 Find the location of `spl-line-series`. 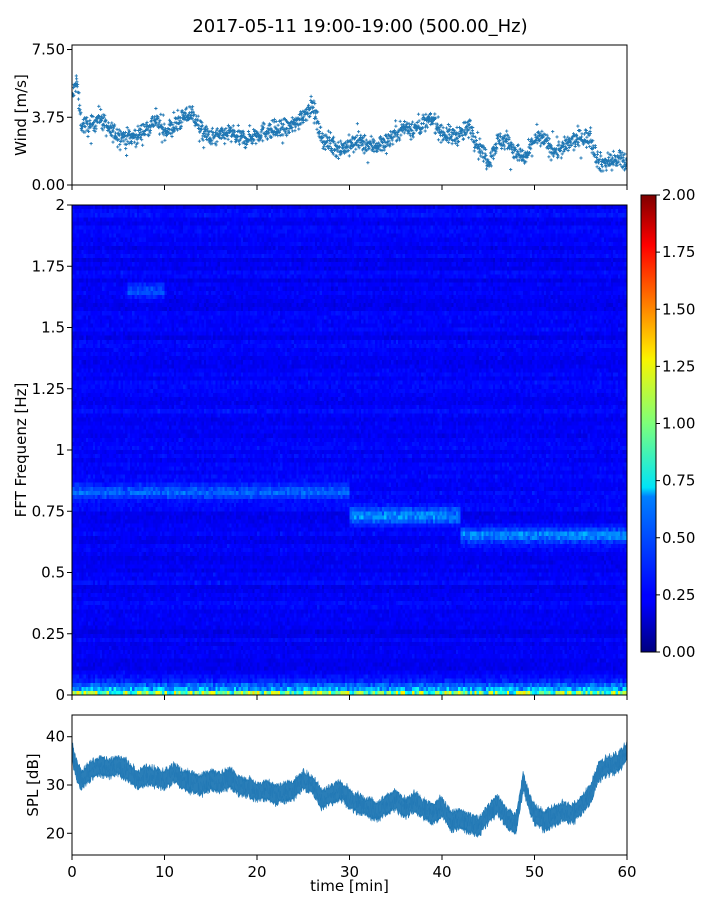

spl-line-series is located at coordinates (349, 789).